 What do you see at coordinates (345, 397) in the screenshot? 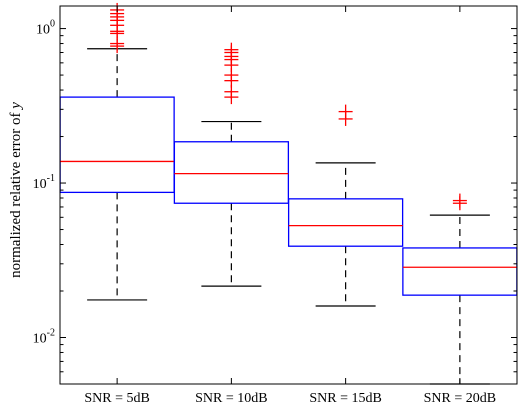
I see `x-tick-label: SNR = 15dB` at bounding box center [345, 397].